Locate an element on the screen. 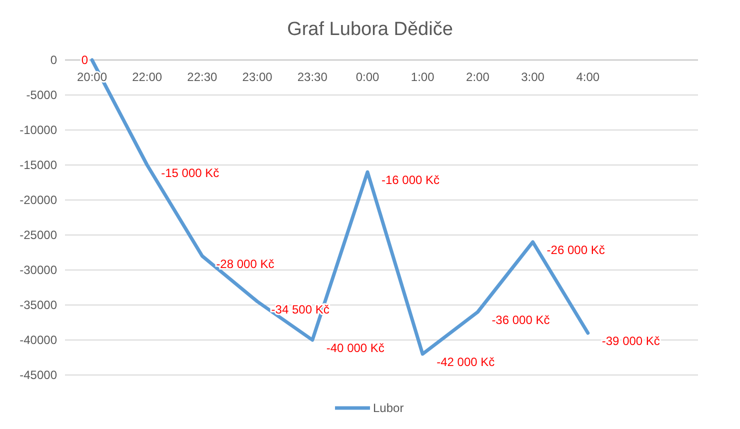  data-label: -15 000 Kč is located at coordinates (190, 173).